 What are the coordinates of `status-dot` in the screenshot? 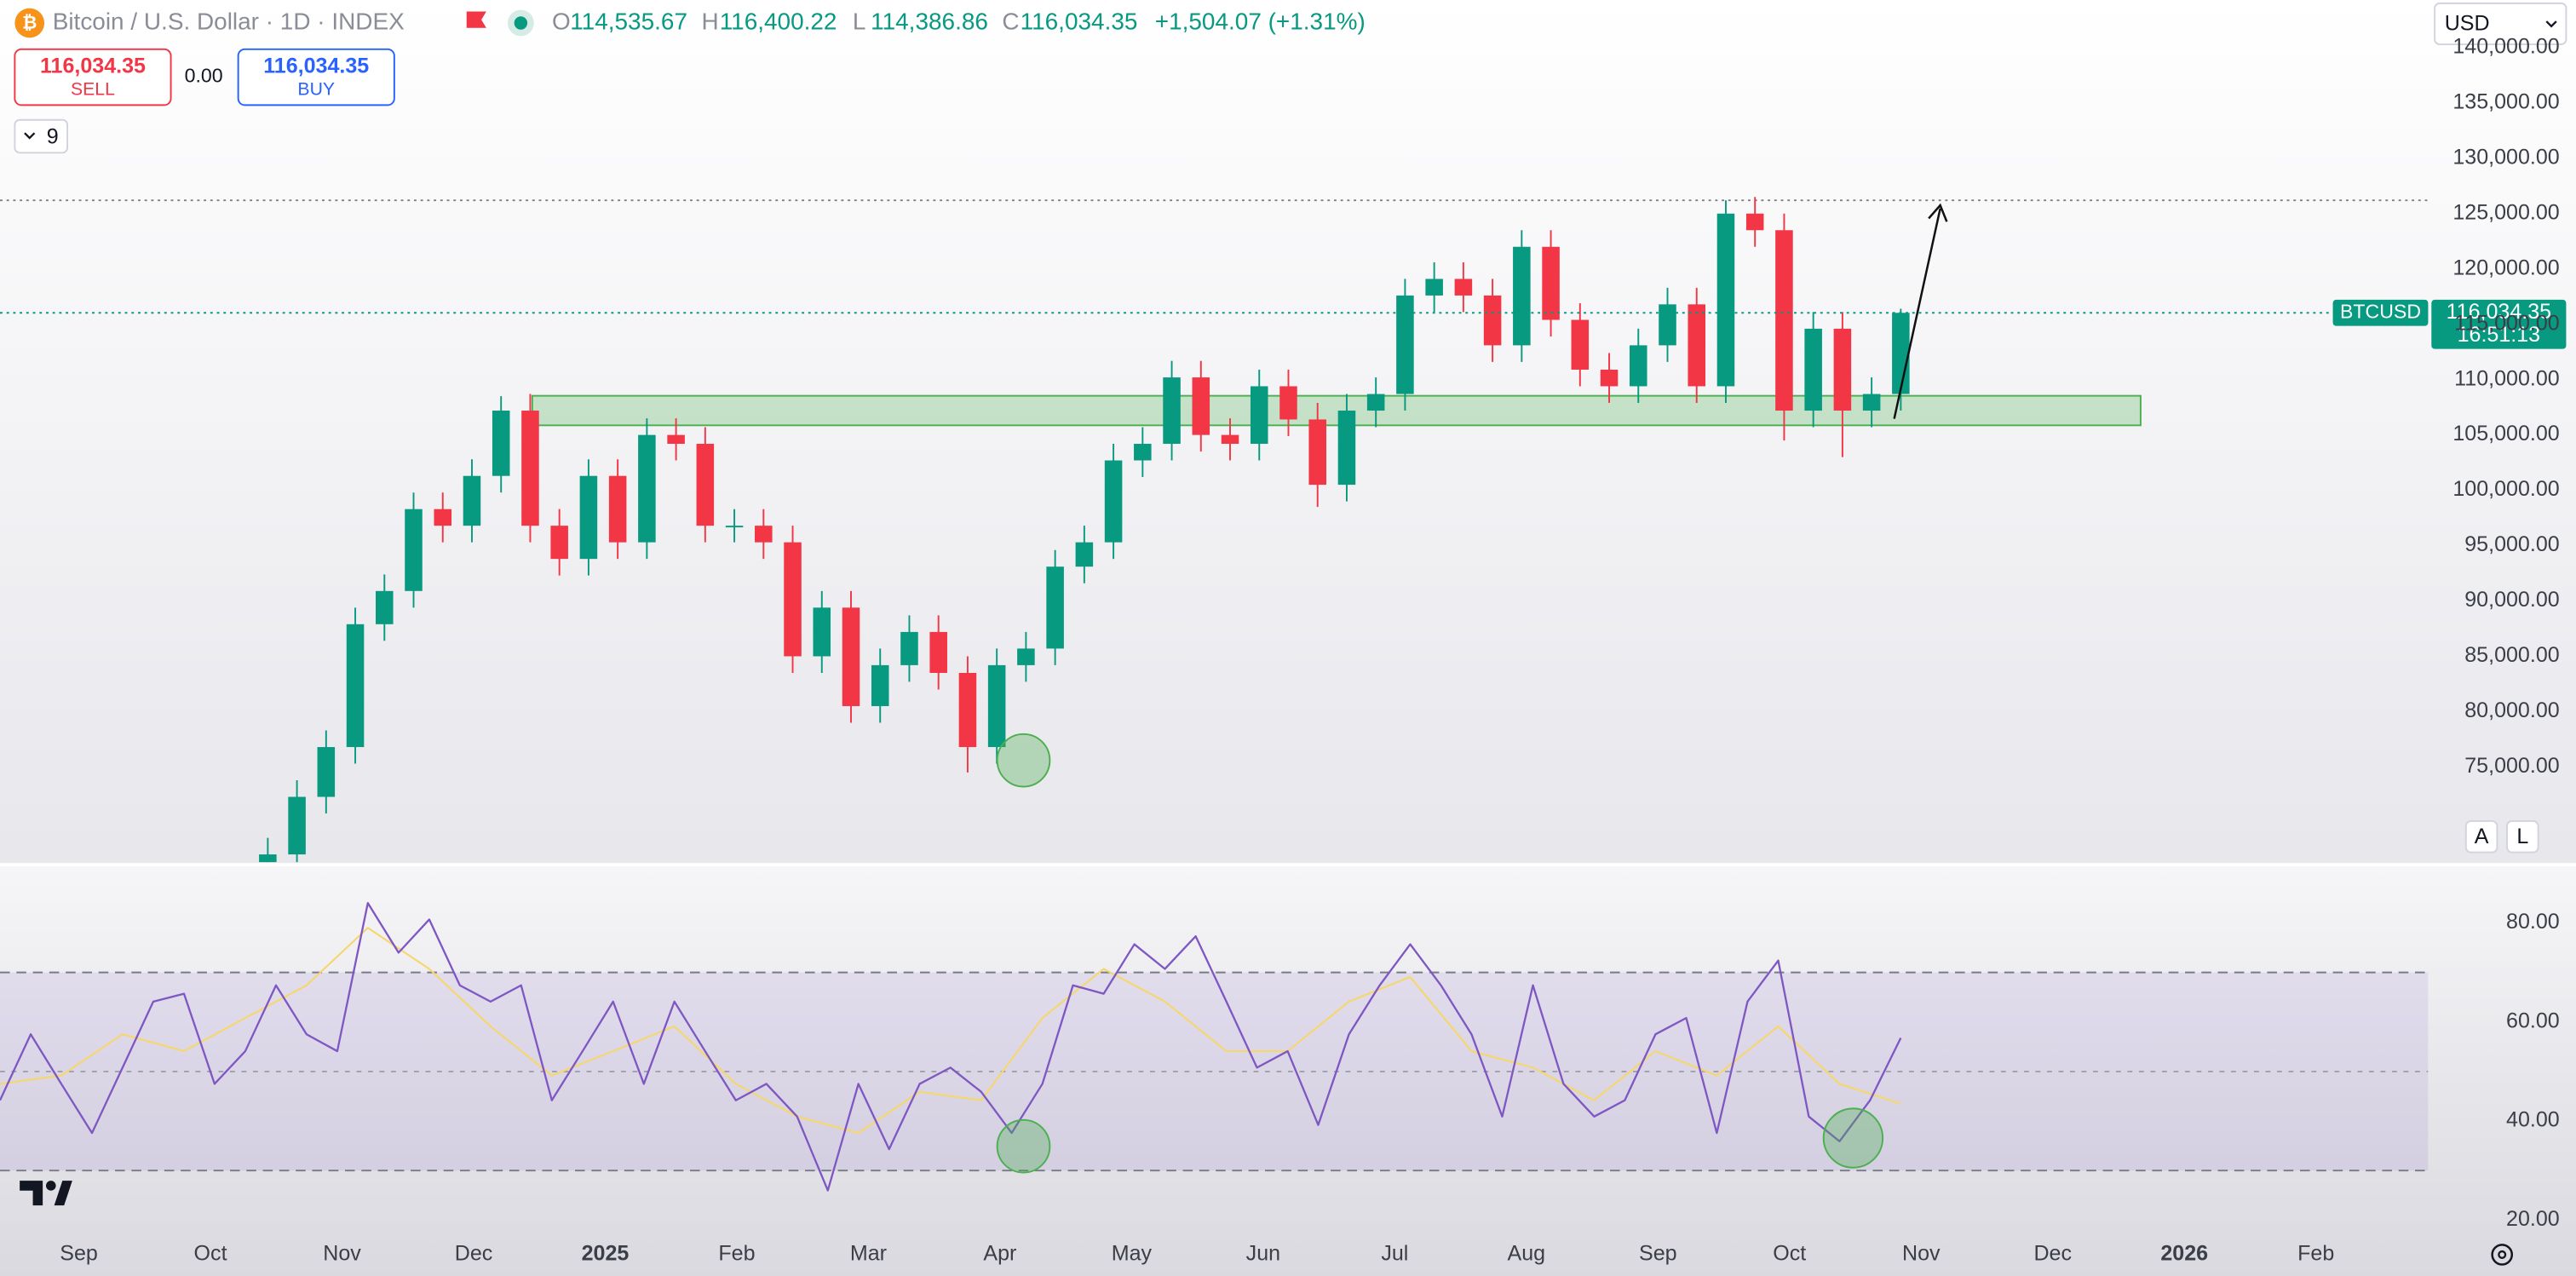 It's located at (521, 23).